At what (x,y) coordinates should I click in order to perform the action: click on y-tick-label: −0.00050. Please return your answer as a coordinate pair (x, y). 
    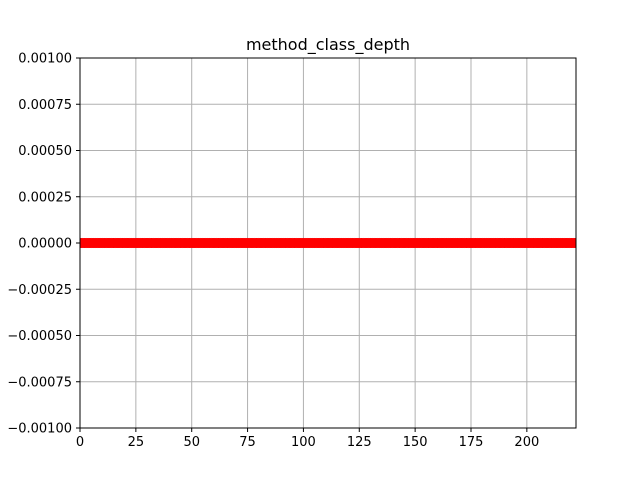
    Looking at the image, I should click on (39, 336).